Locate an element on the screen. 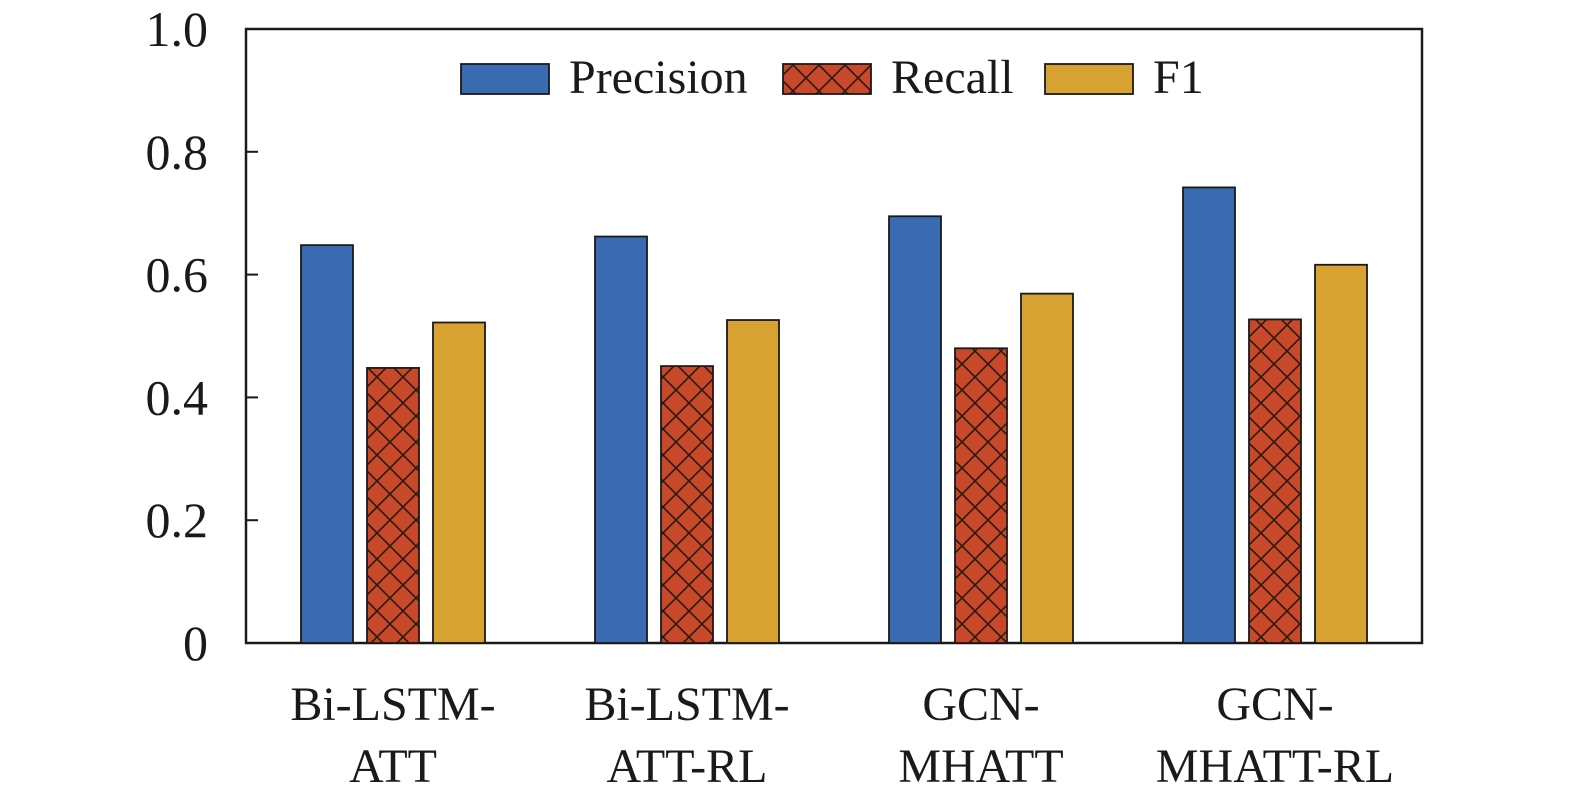 Image resolution: width=1575 pixels, height=802 pixels. x-category-label: ATT is located at coordinates (393, 766).